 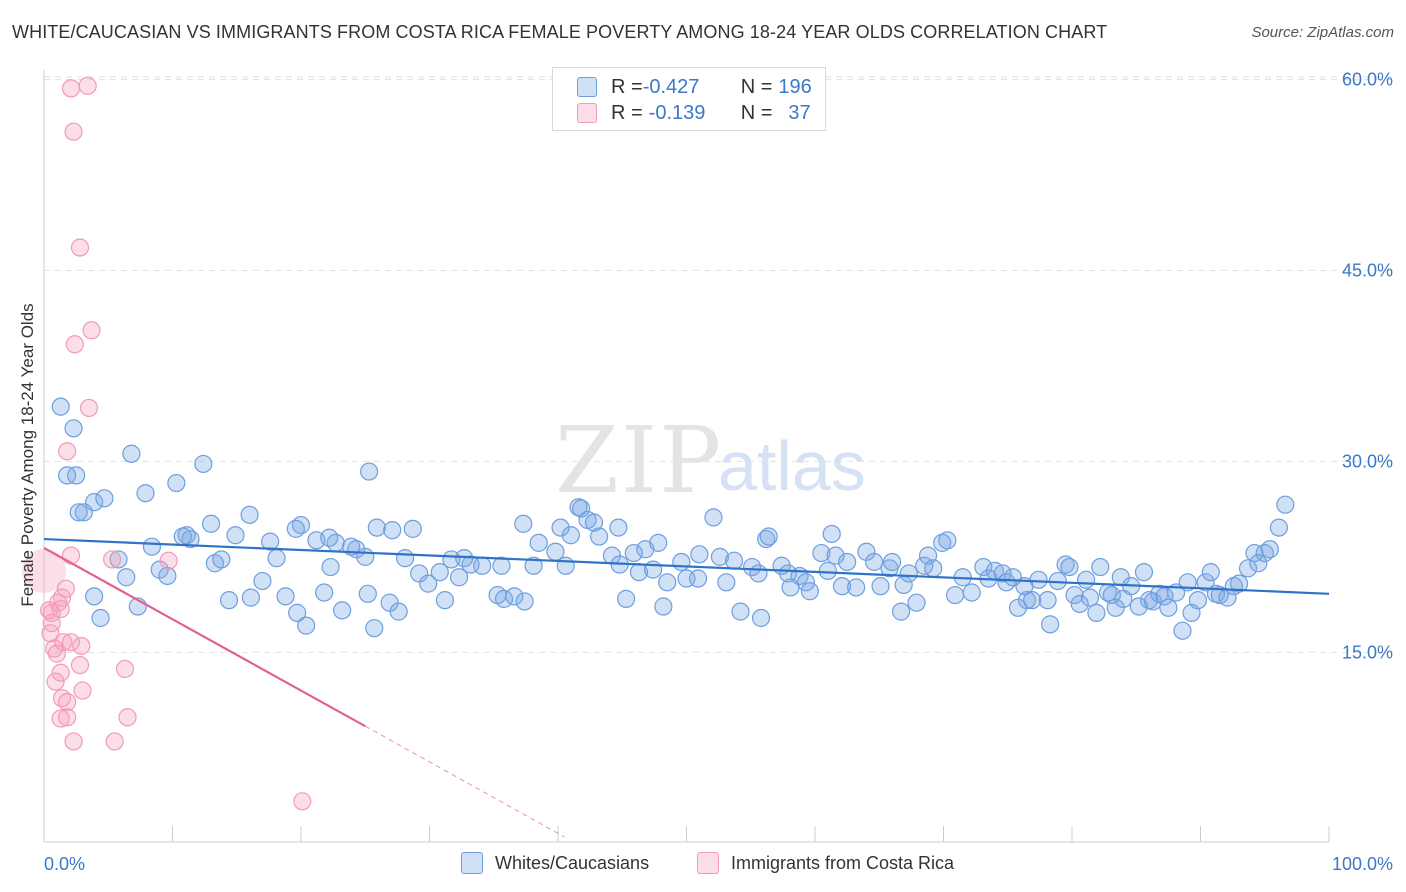 What do you see at coordinates (792, 466) in the screenshot?
I see `watermark-atlas: atlas` at bounding box center [792, 466].